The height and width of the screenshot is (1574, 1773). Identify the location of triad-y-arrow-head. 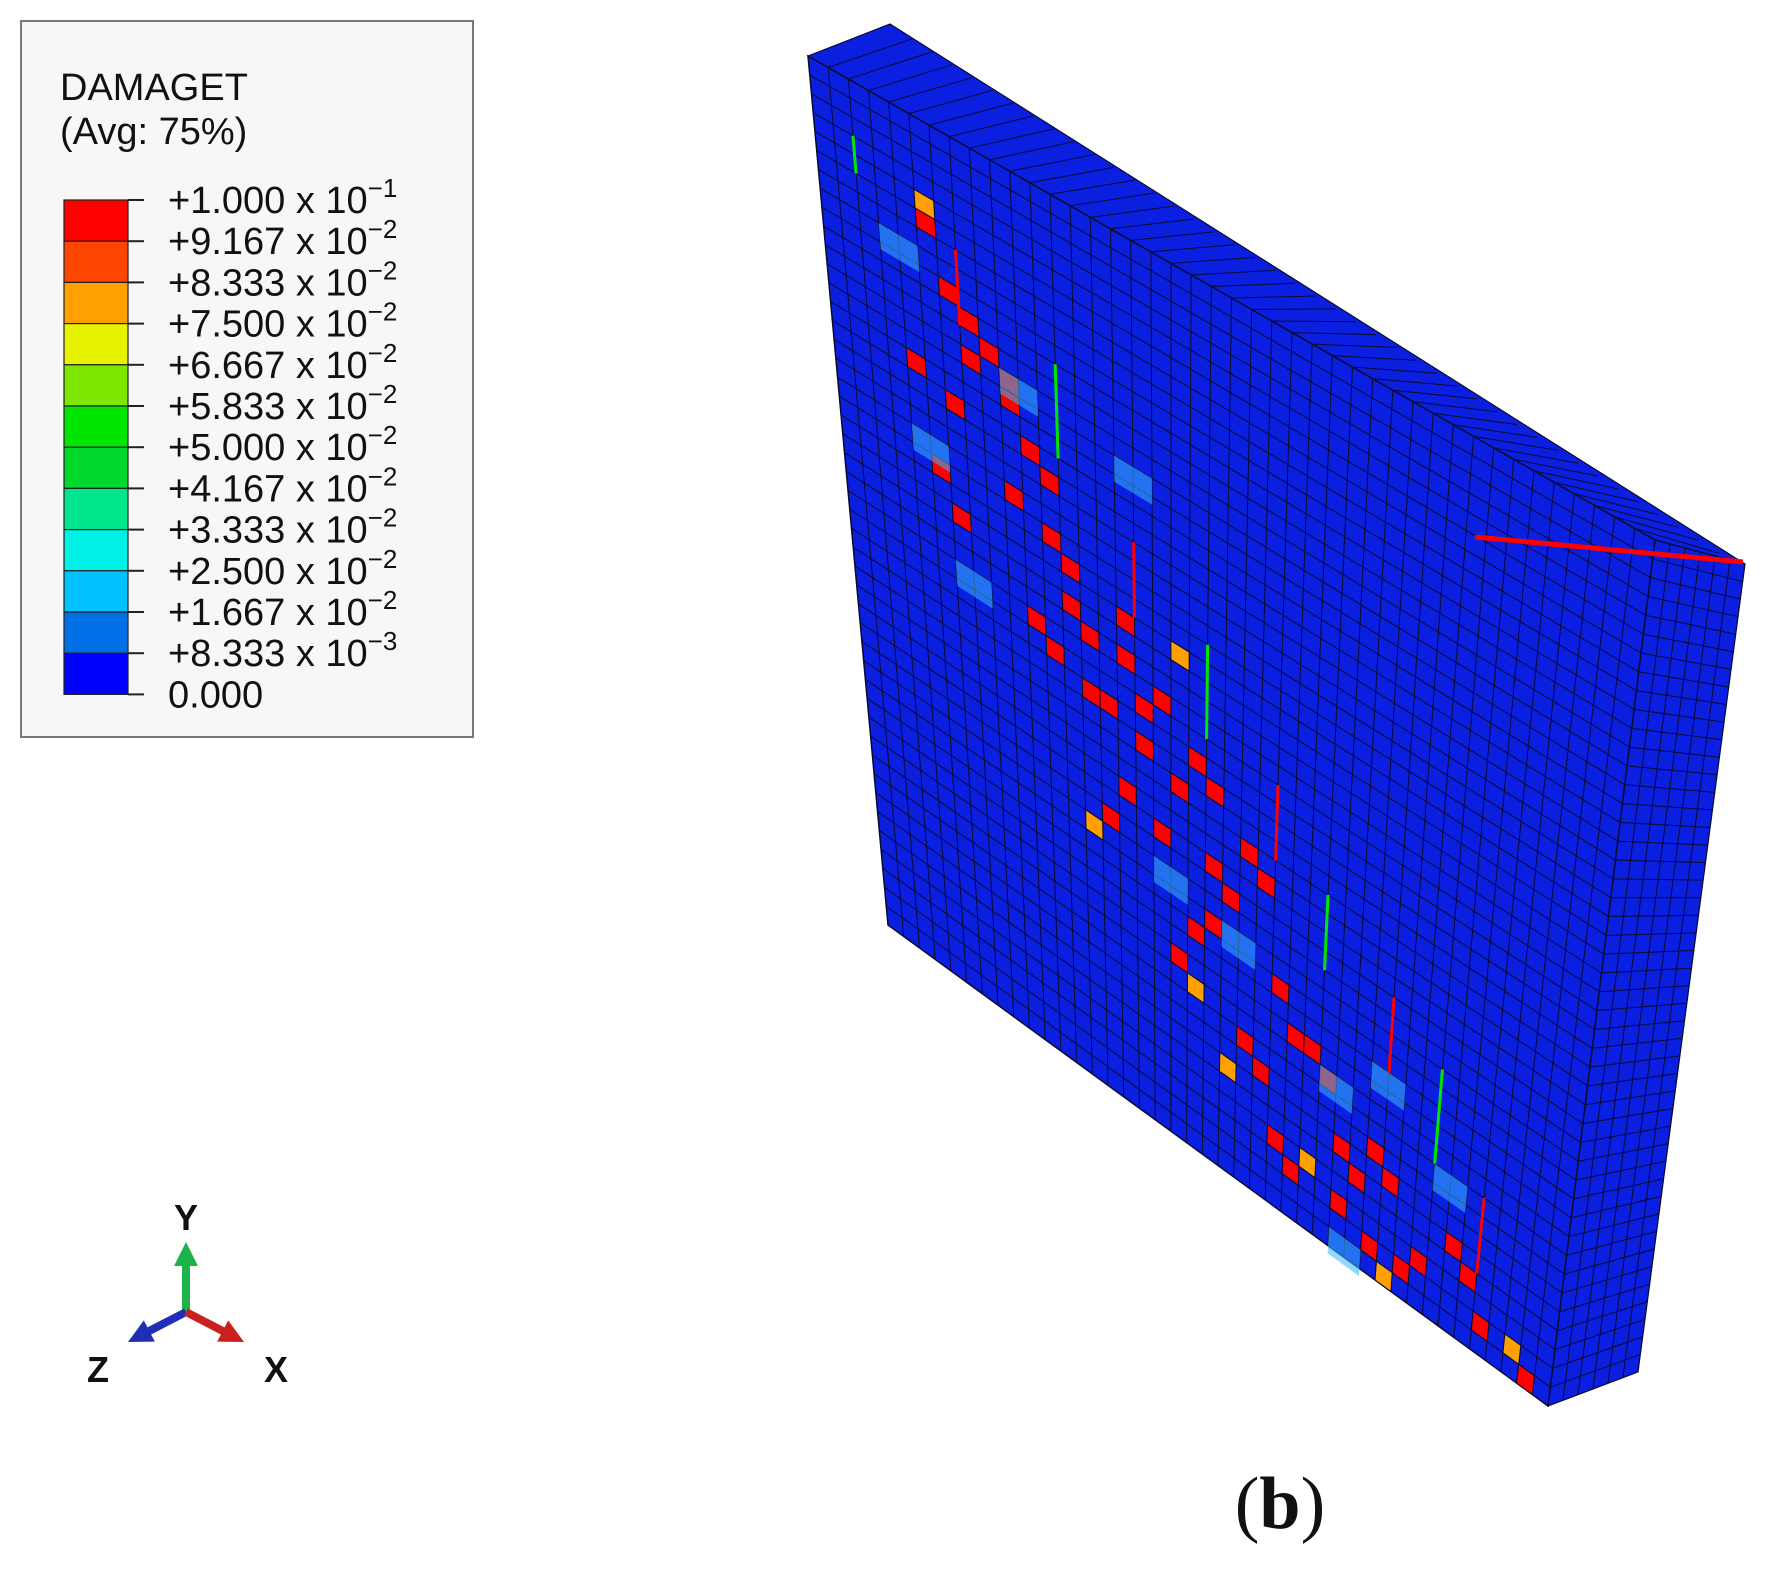
(186, 1254).